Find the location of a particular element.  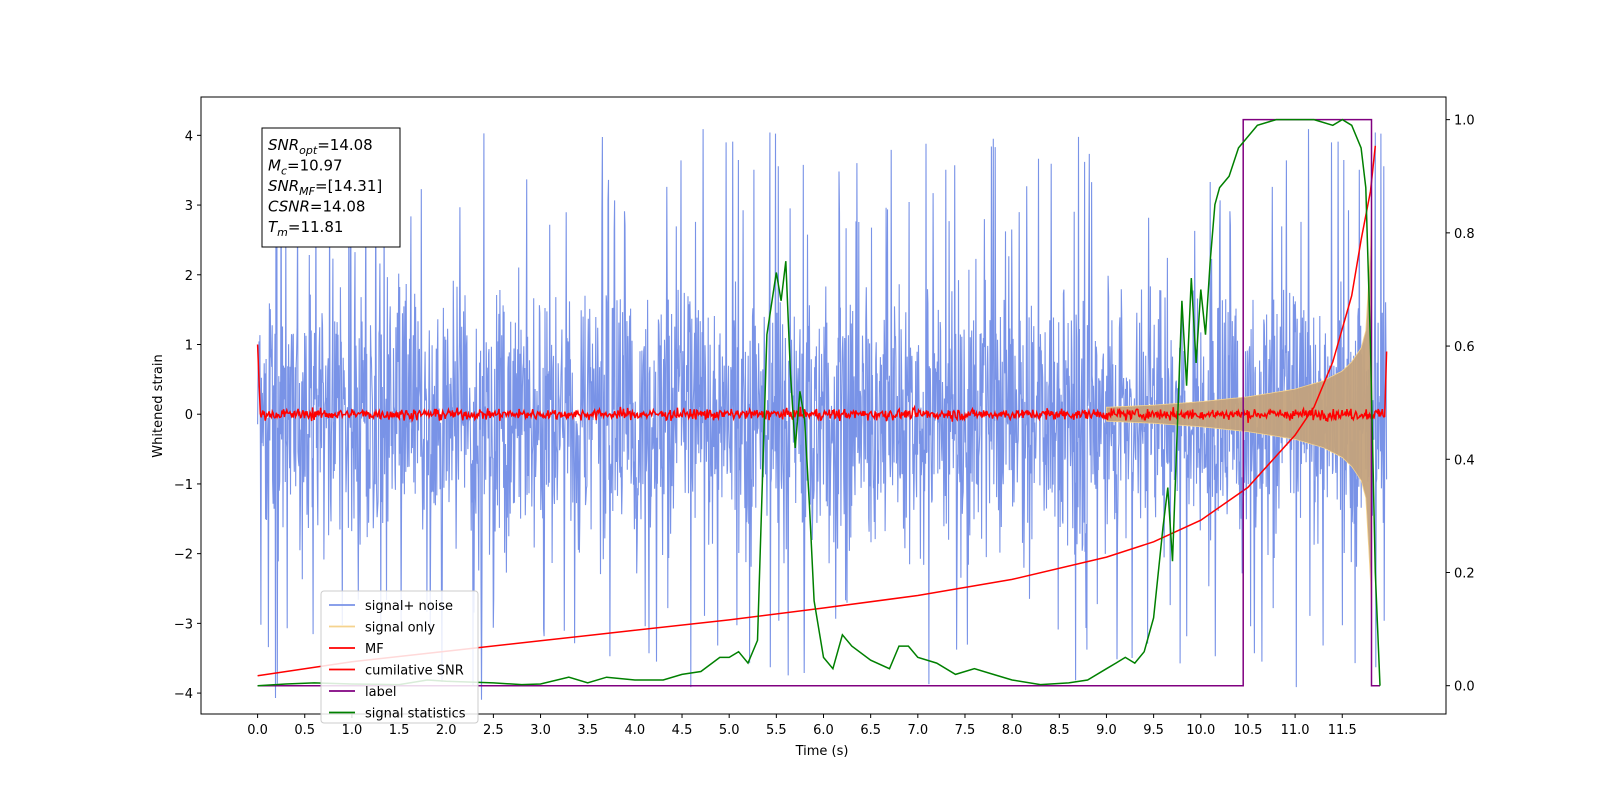

y-axis-label: Whitened strain is located at coordinates (158, 405).